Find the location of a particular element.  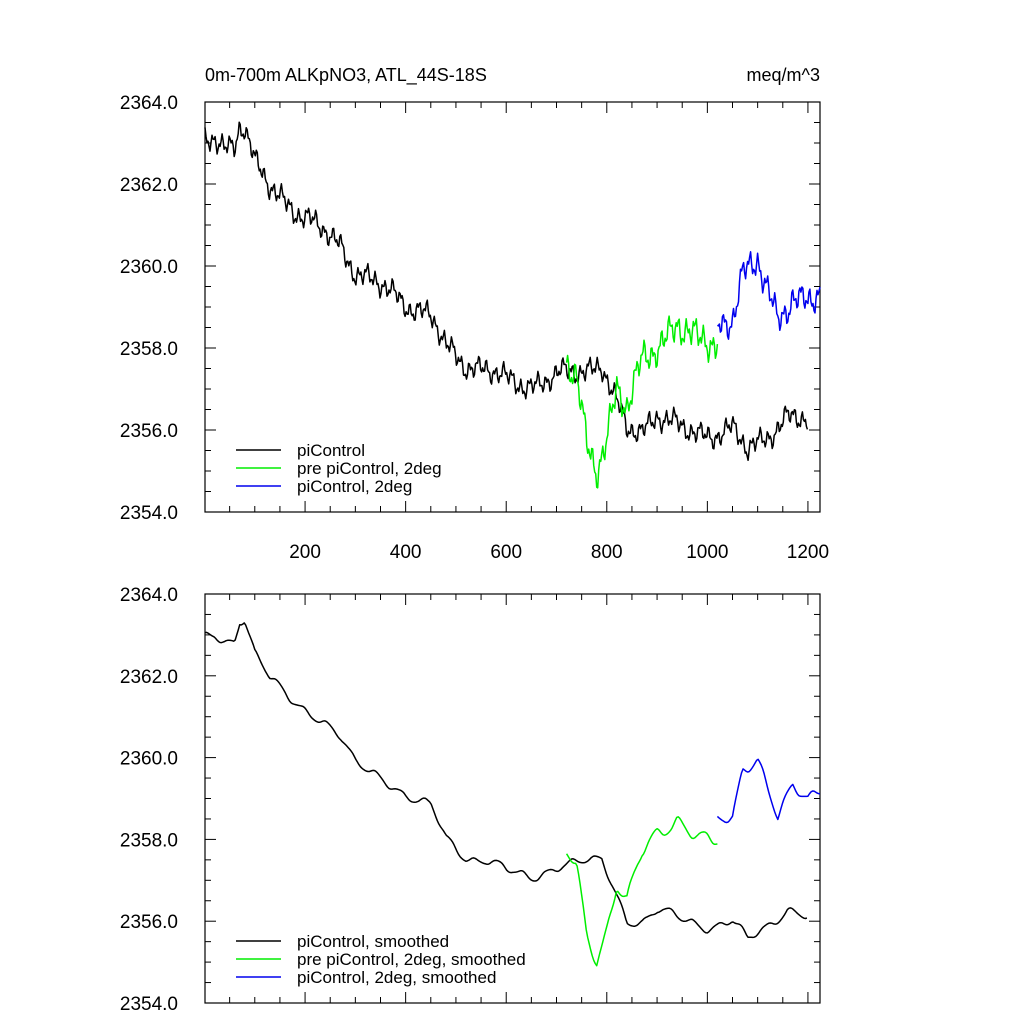

series-line-pre-picontrol-2deg-smoothed is located at coordinates (641, 891).